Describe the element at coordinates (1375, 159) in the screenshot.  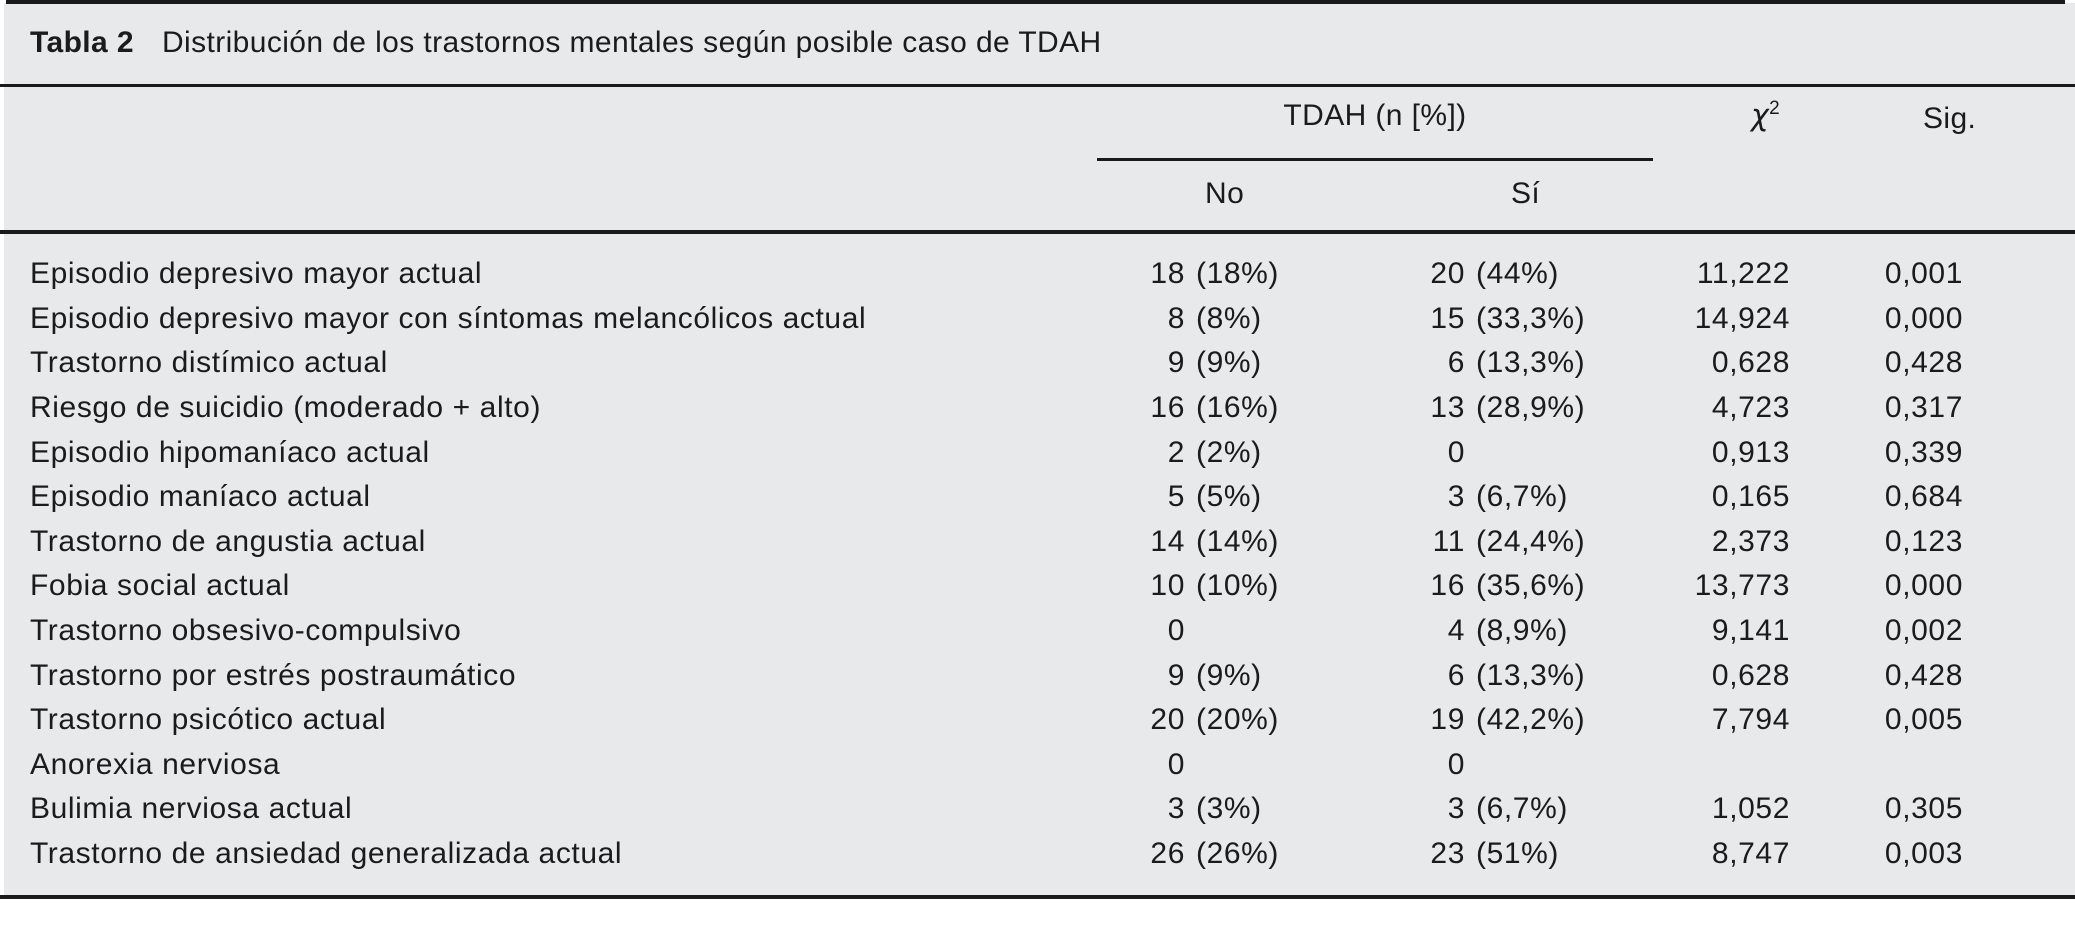
I see `tdah-spanner-rule` at that location.